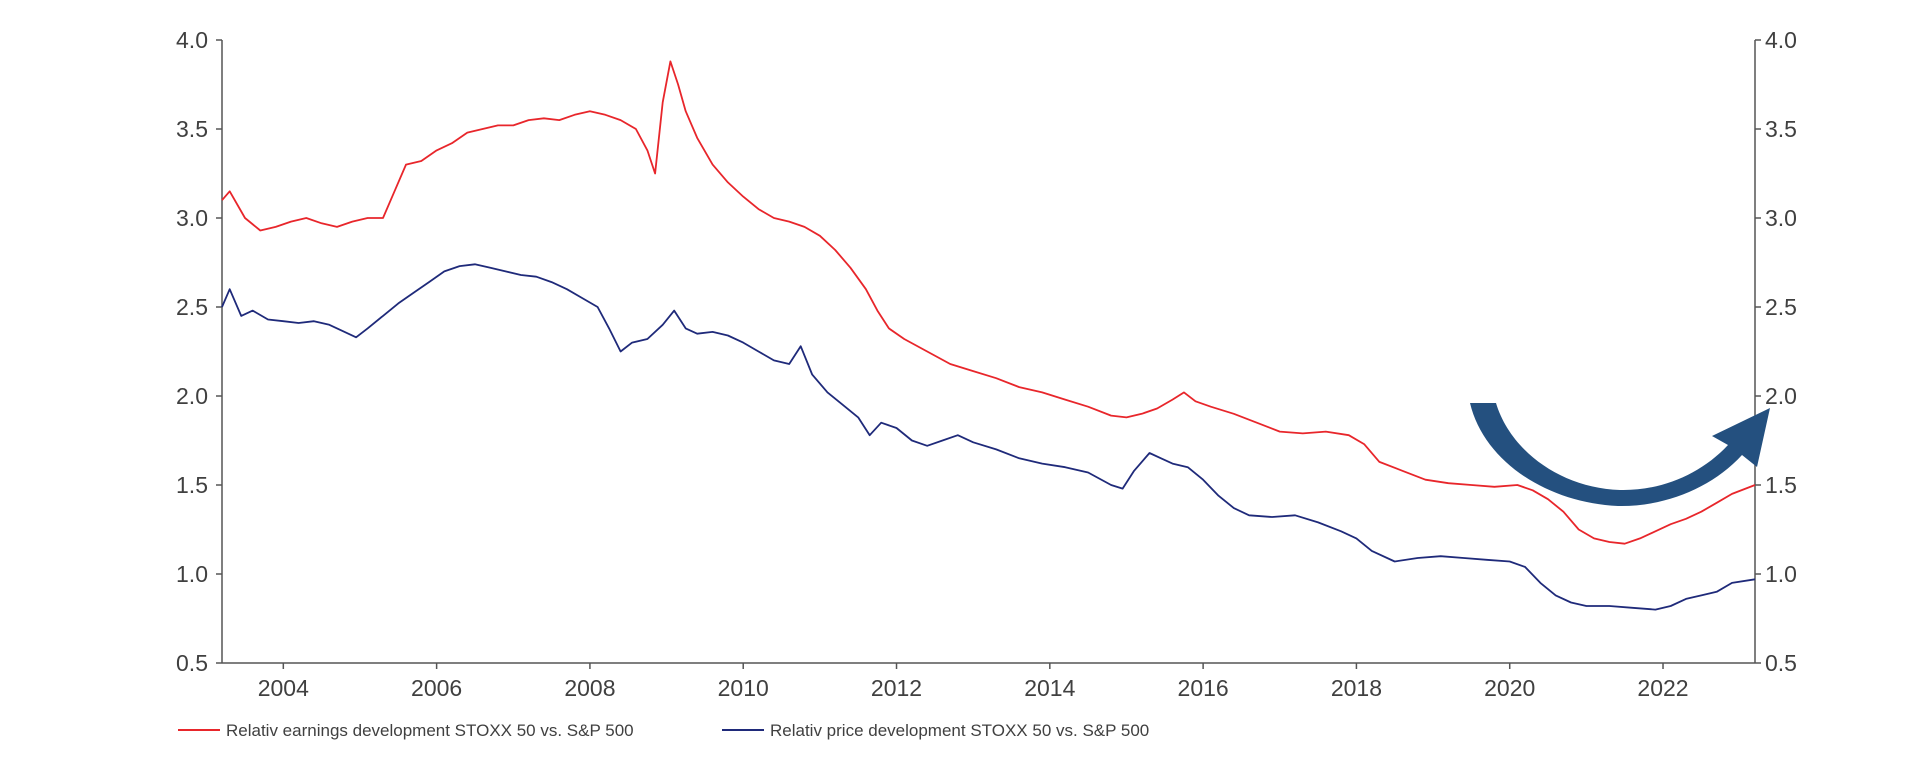 Image resolution: width=1920 pixels, height=760 pixels. Describe the element at coordinates (283, 688) in the screenshot. I see `x-tick-label: 2004` at that location.